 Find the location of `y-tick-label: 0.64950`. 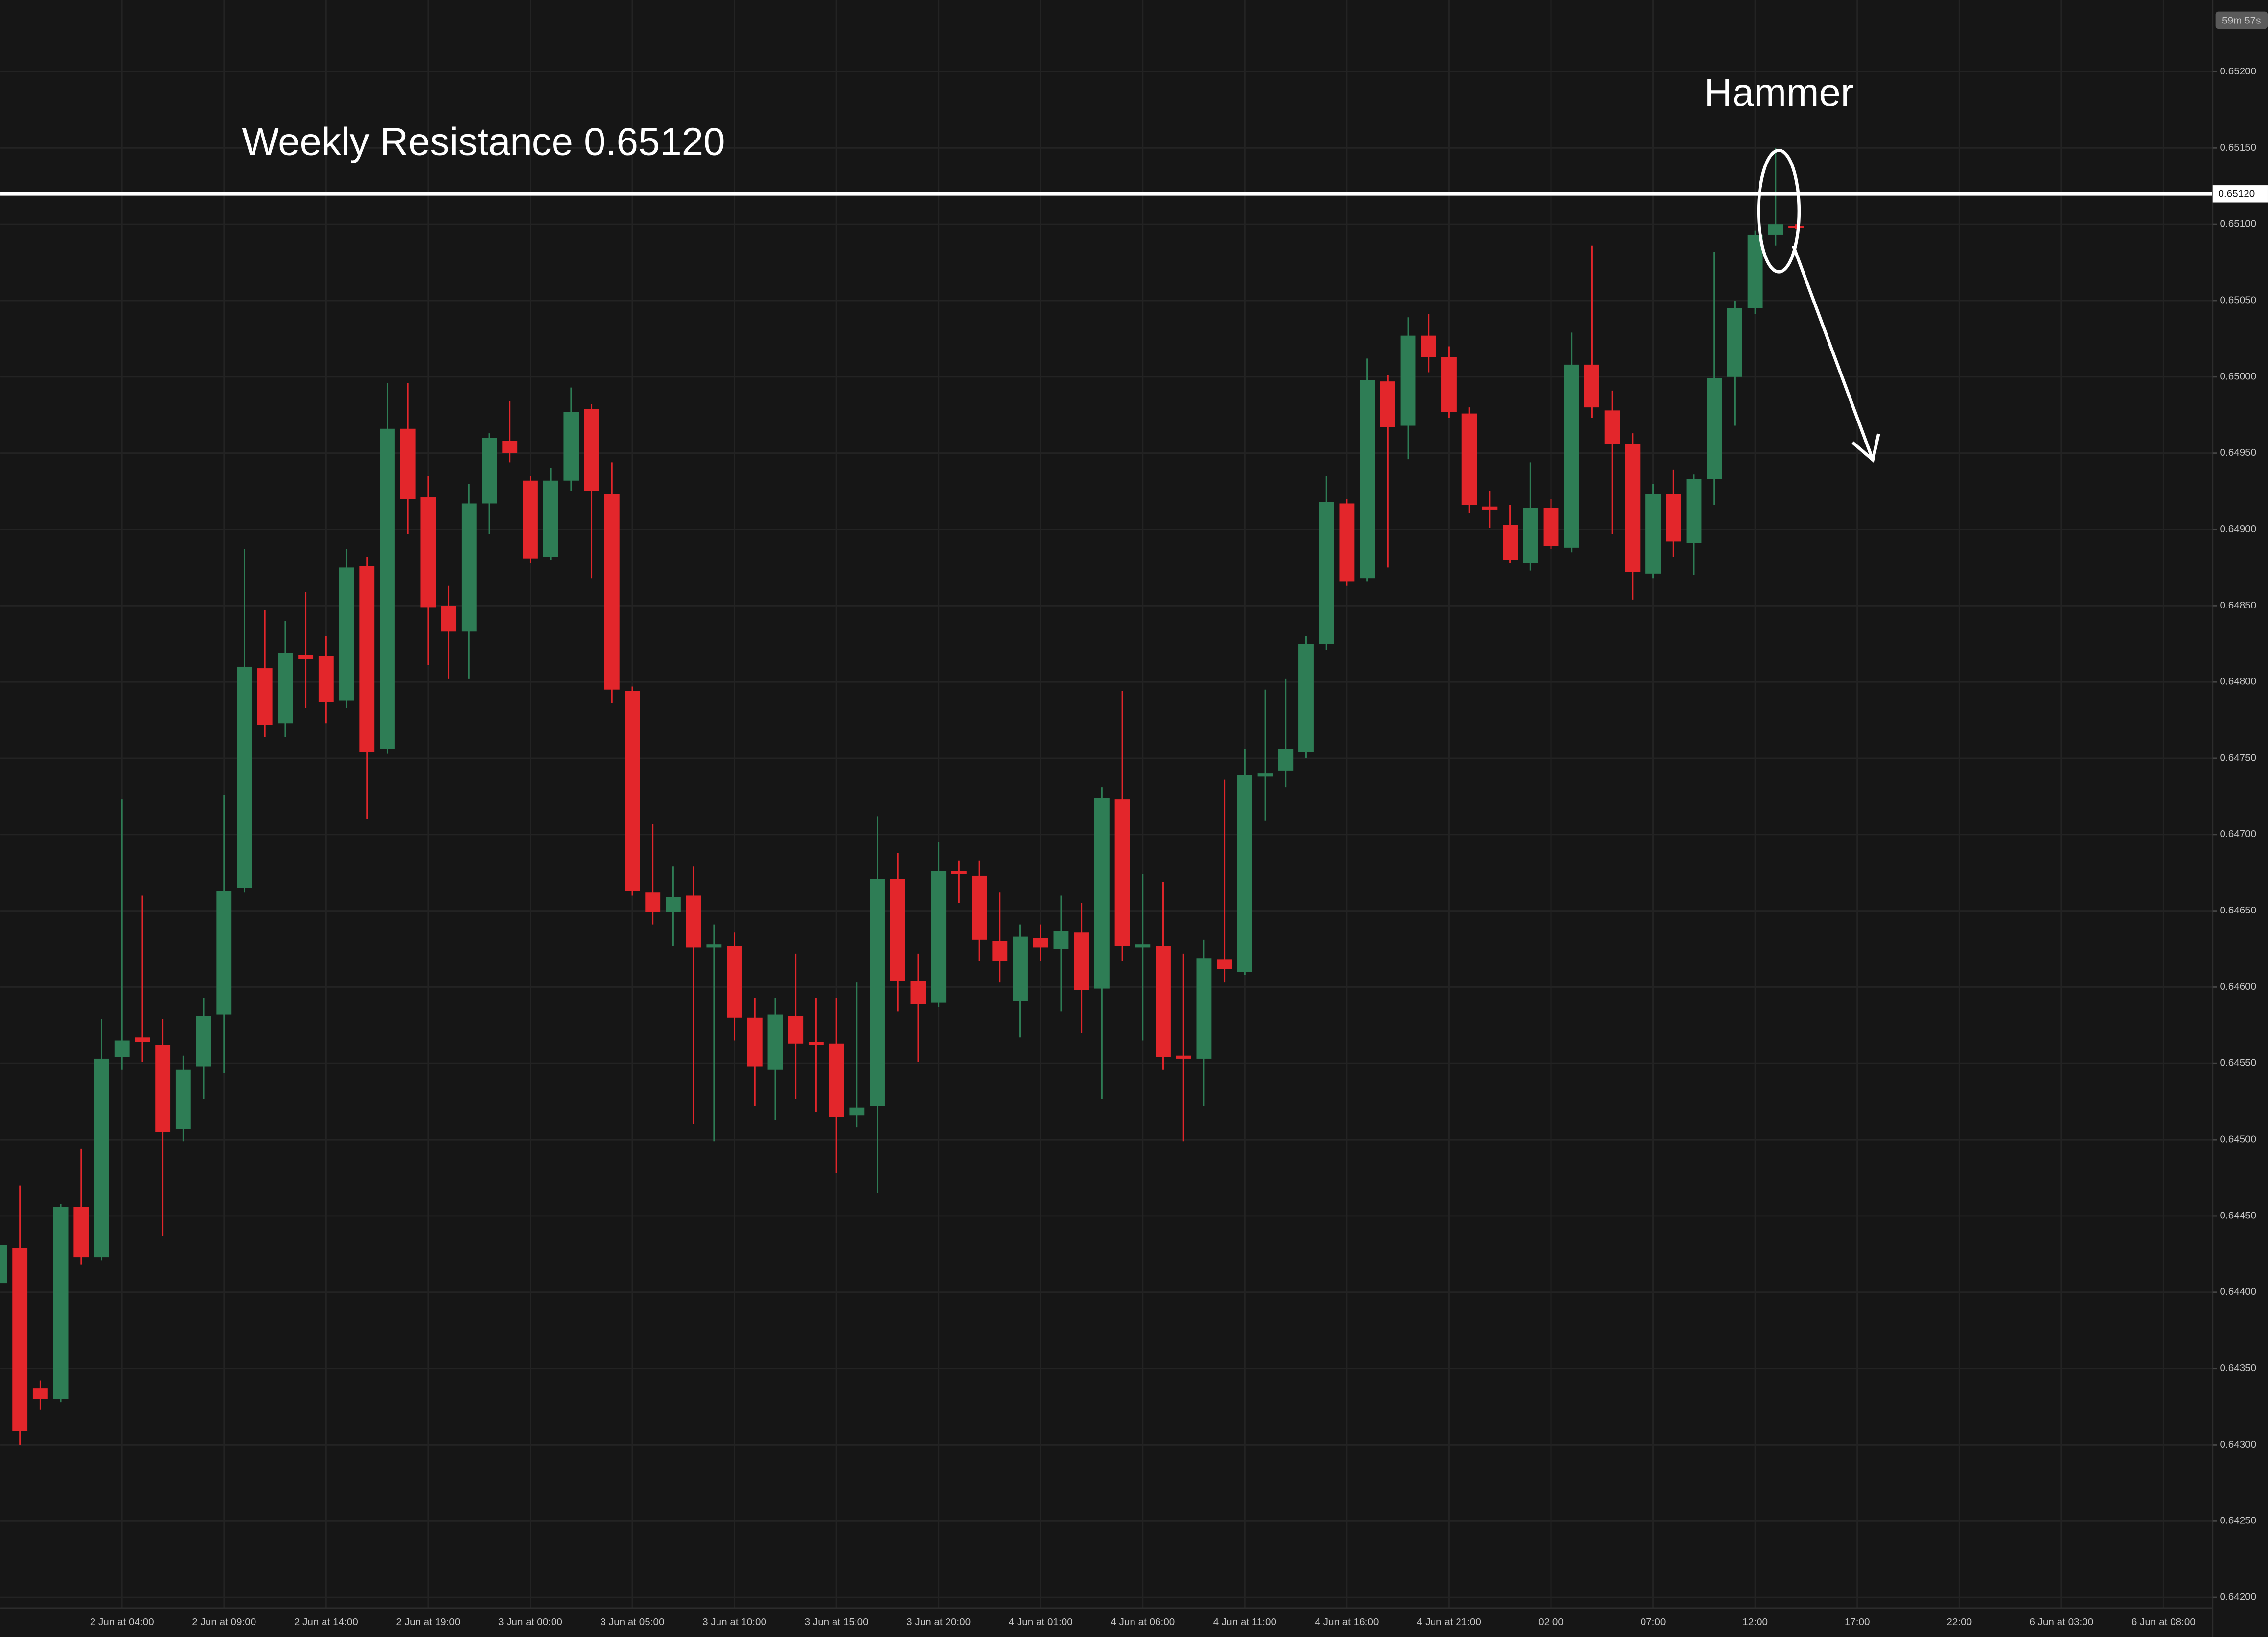

y-tick-label: 0.64950 is located at coordinates (2238, 452).